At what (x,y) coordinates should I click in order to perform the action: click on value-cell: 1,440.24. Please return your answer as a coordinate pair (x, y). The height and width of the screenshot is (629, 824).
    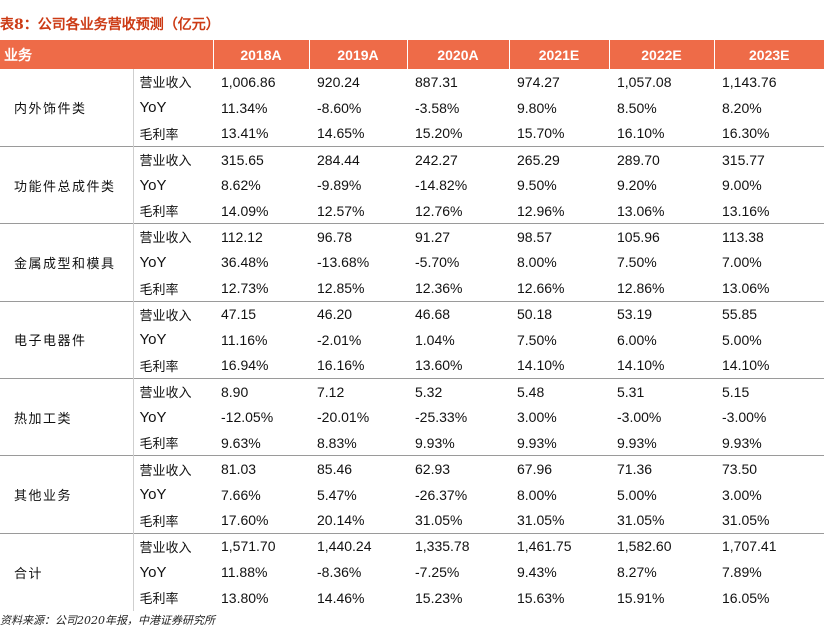
    Looking at the image, I should click on (358, 546).